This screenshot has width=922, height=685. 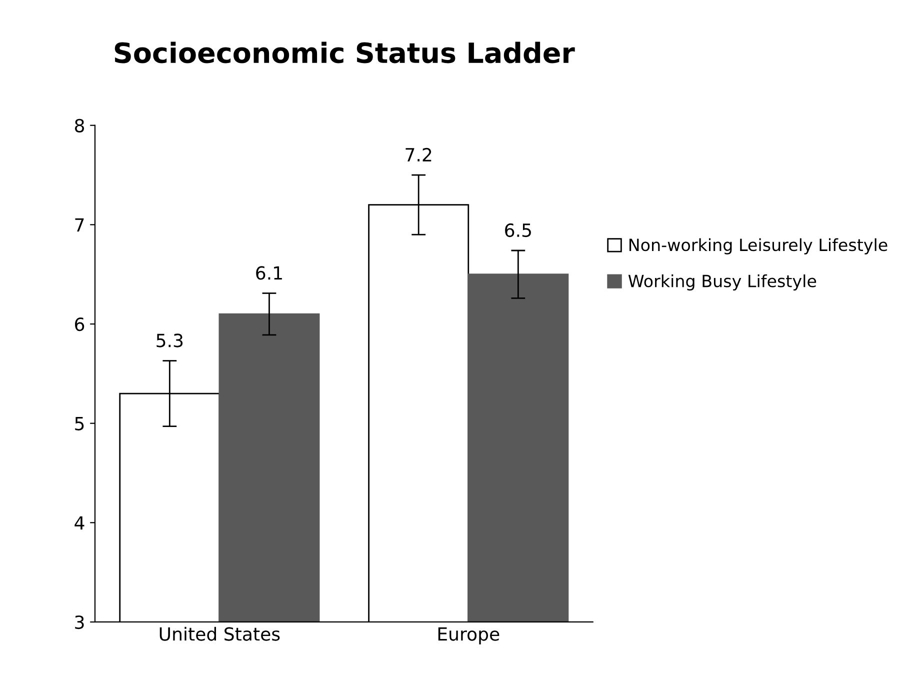 I want to click on data-label: 5.3, so click(x=169, y=341).